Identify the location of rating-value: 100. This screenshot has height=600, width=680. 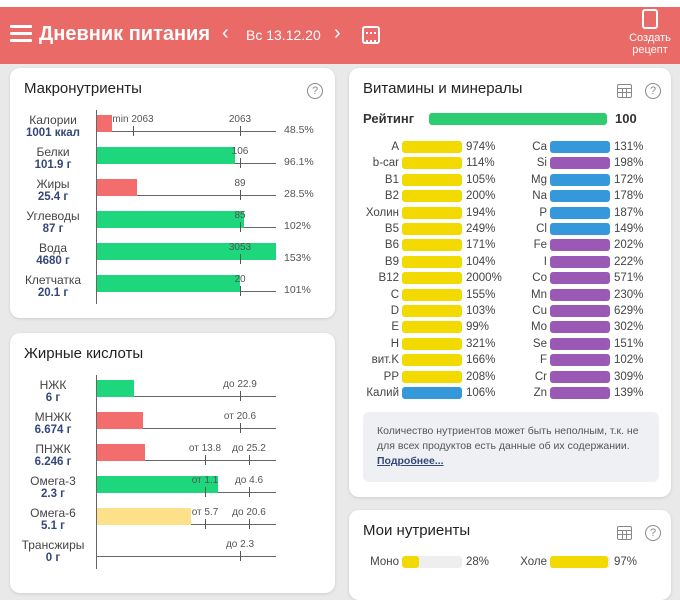
(626, 118).